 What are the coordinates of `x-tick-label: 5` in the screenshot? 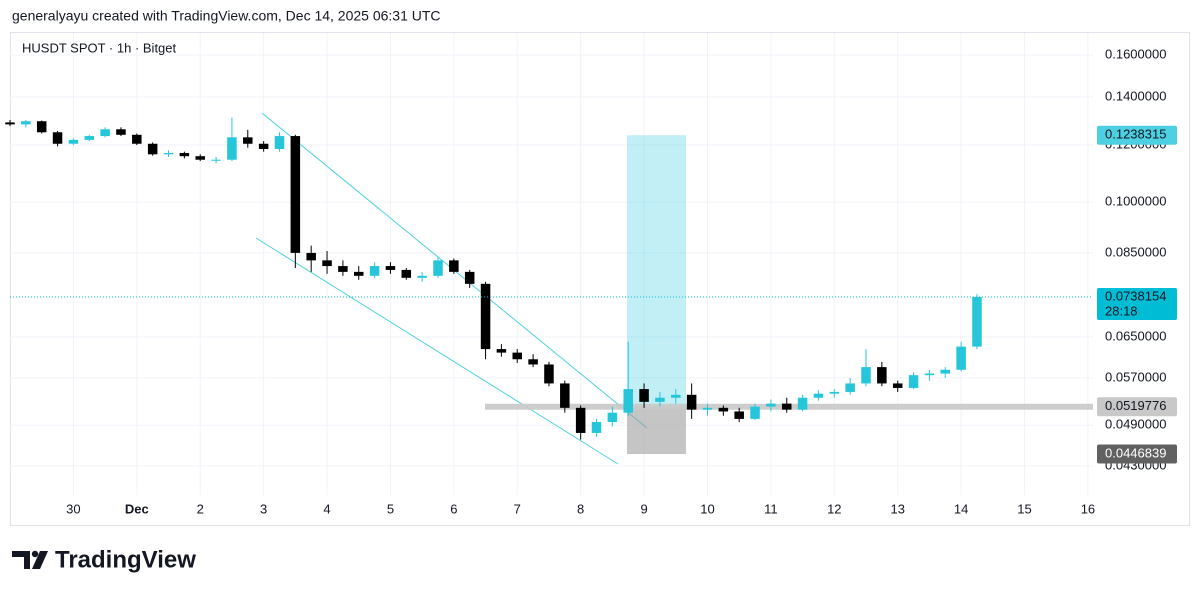 It's located at (390, 508).